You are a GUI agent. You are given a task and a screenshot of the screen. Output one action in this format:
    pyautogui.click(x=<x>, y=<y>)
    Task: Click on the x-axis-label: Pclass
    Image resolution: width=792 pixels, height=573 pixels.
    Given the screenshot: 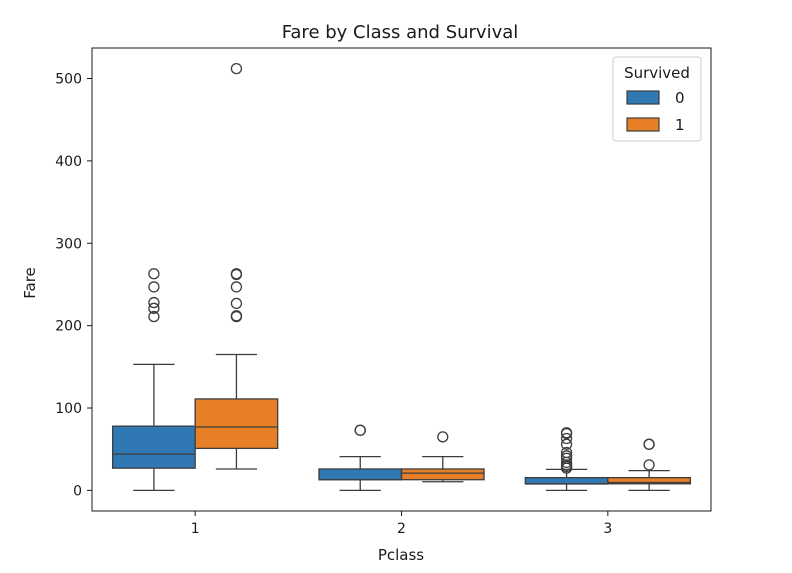 What is the action you would take?
    pyautogui.click(x=401, y=555)
    